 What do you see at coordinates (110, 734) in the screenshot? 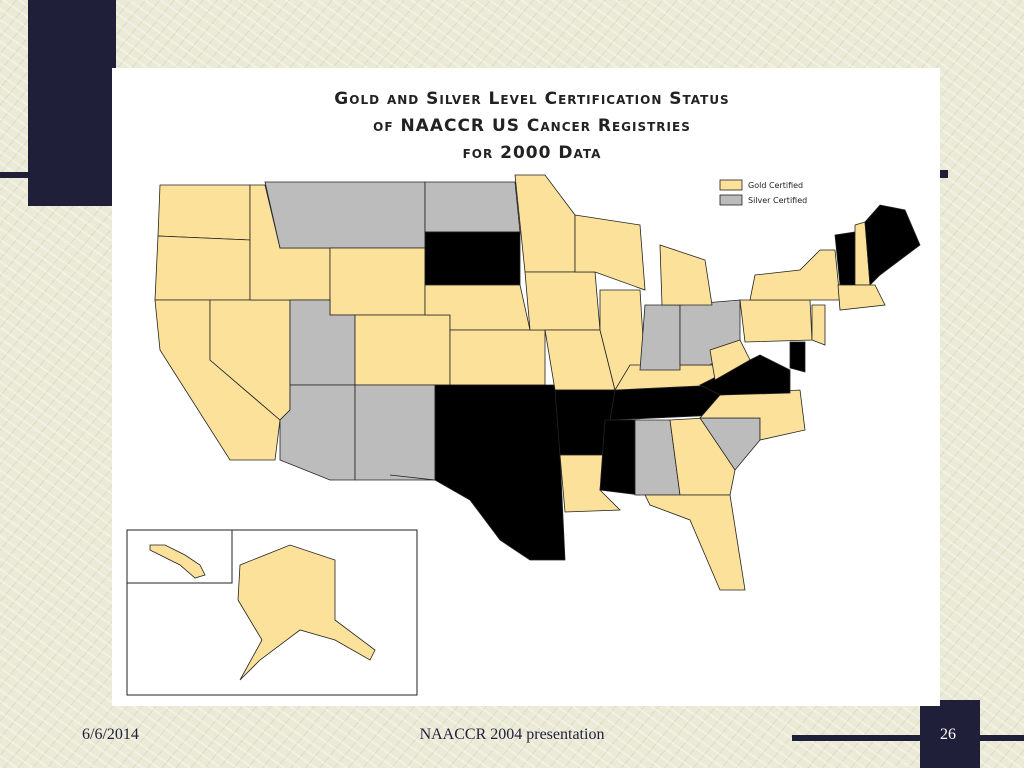
I see `footer-date: 6/6/2014` at bounding box center [110, 734].